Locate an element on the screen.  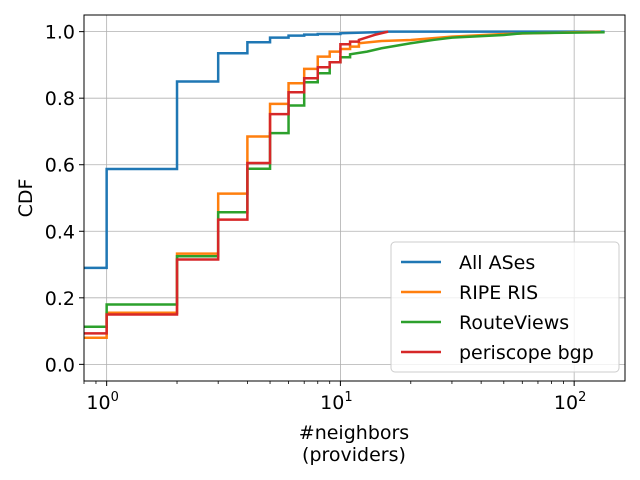
legend-label-routeviews: RouteViews is located at coordinates (514, 323).